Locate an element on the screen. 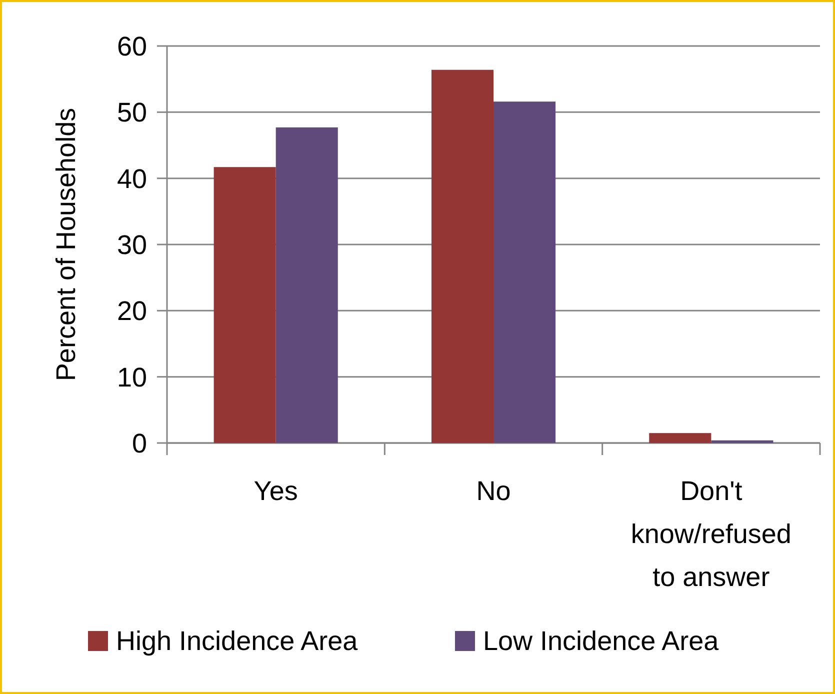 Image resolution: width=835 pixels, height=694 pixels. y-tick-label: 0 is located at coordinates (139, 443).